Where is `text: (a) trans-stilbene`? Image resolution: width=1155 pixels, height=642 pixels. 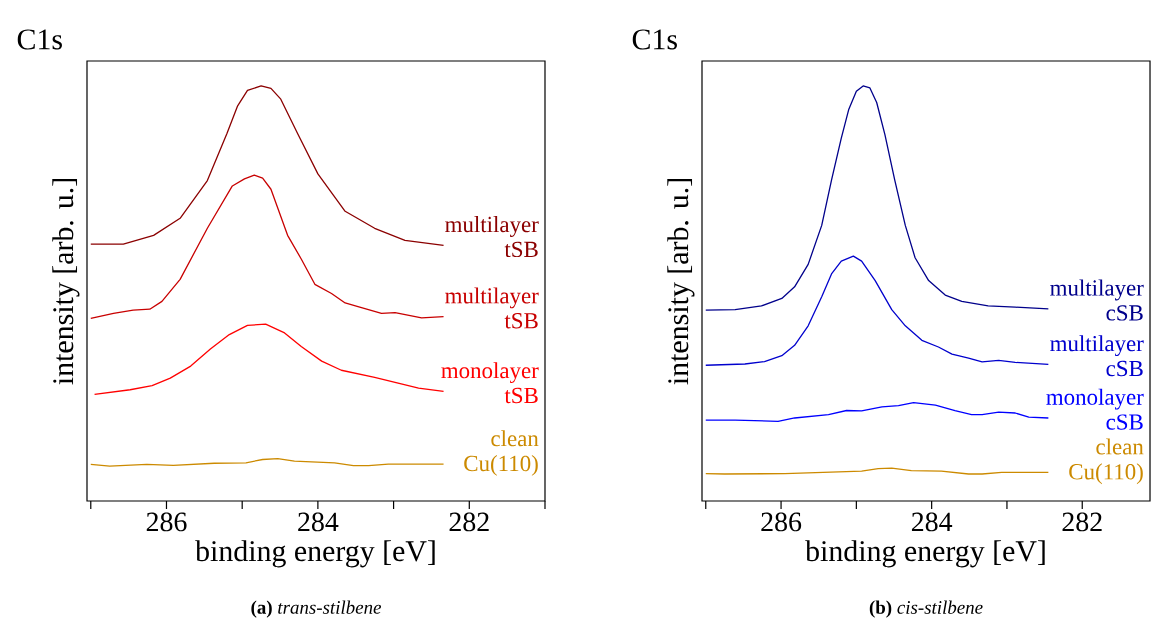 text: (a) trans-stilbene is located at coordinates (316, 609).